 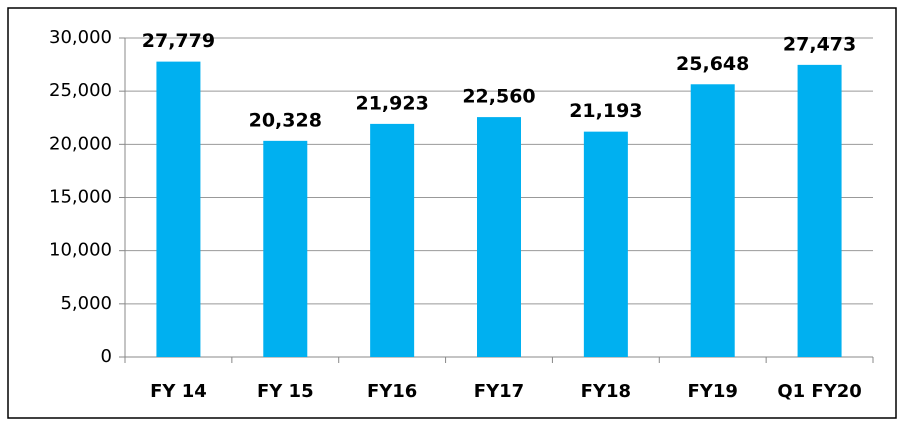 I want to click on x-tick-label: FY 14, so click(x=178, y=391).